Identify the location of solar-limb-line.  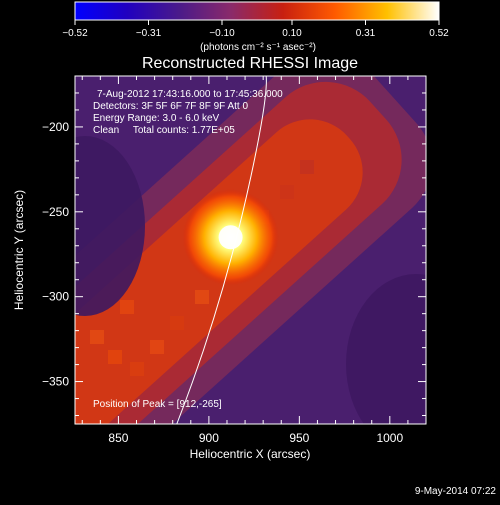
(221, 250).